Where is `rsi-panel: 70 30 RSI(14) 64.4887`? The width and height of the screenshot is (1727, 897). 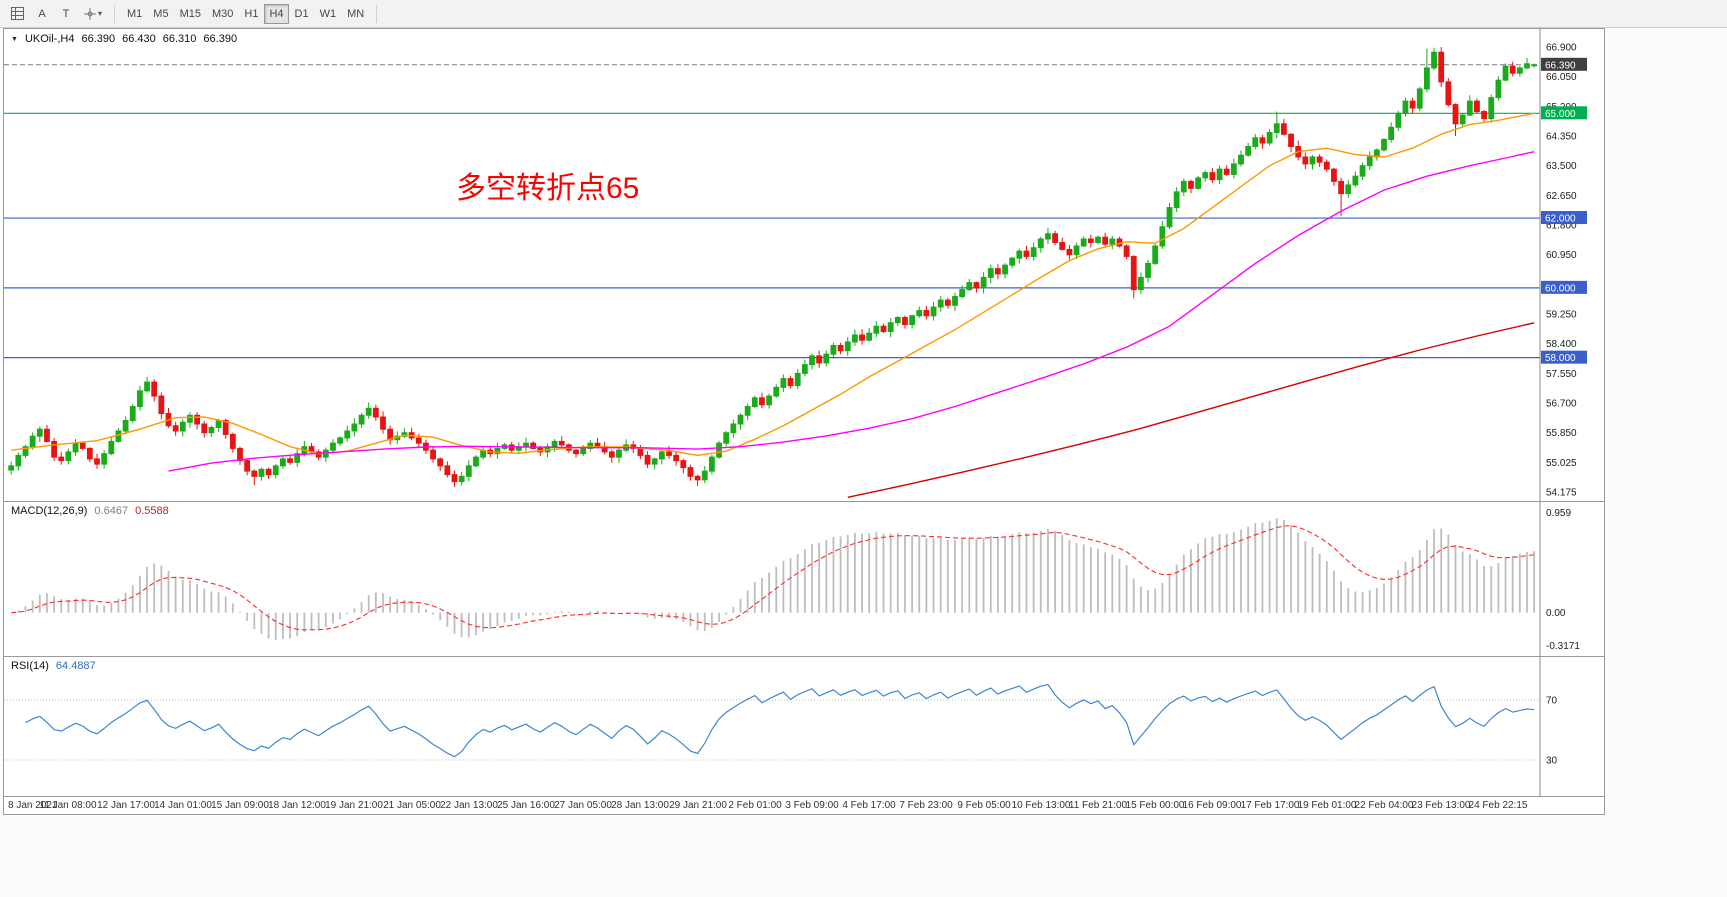
rsi-panel: 70 30 RSI(14) 64.4887 is located at coordinates (804, 726).